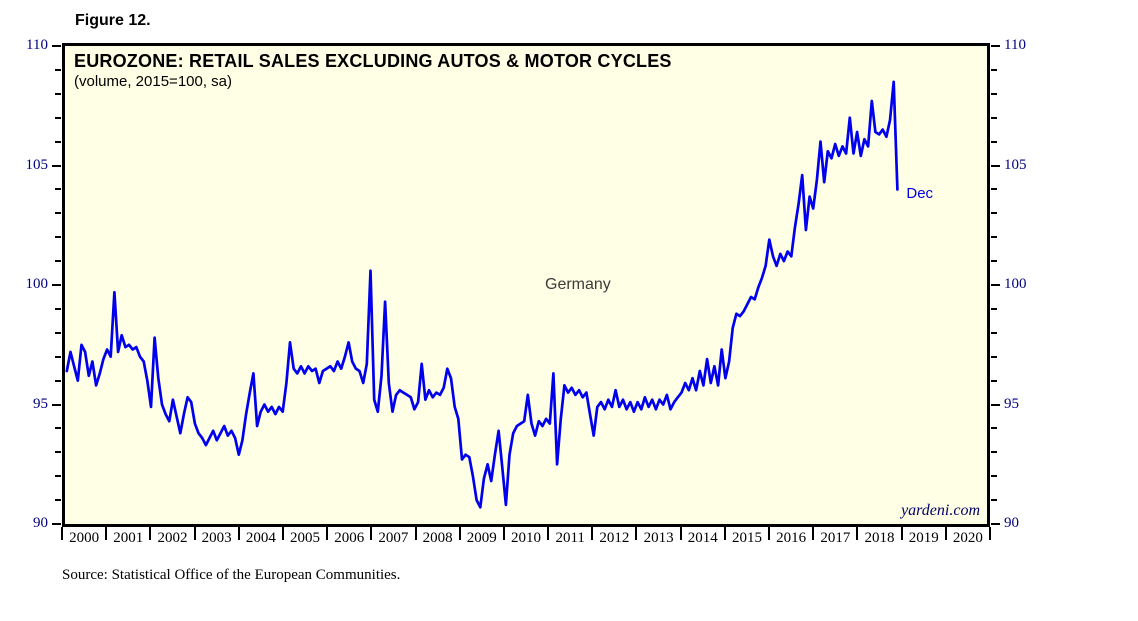 The image size is (1138, 621). Describe the element at coordinates (481, 538) in the screenshot. I see `x-axis-year-label: 2009` at that location.